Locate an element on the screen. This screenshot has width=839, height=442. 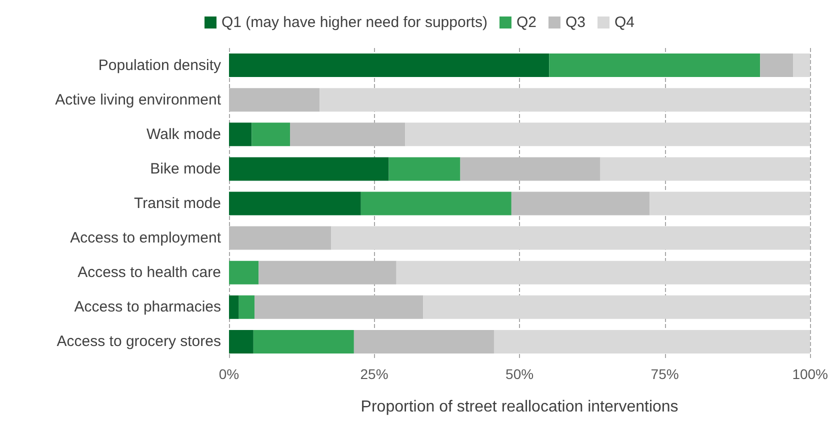
legend-label: Q4 is located at coordinates (624, 22).